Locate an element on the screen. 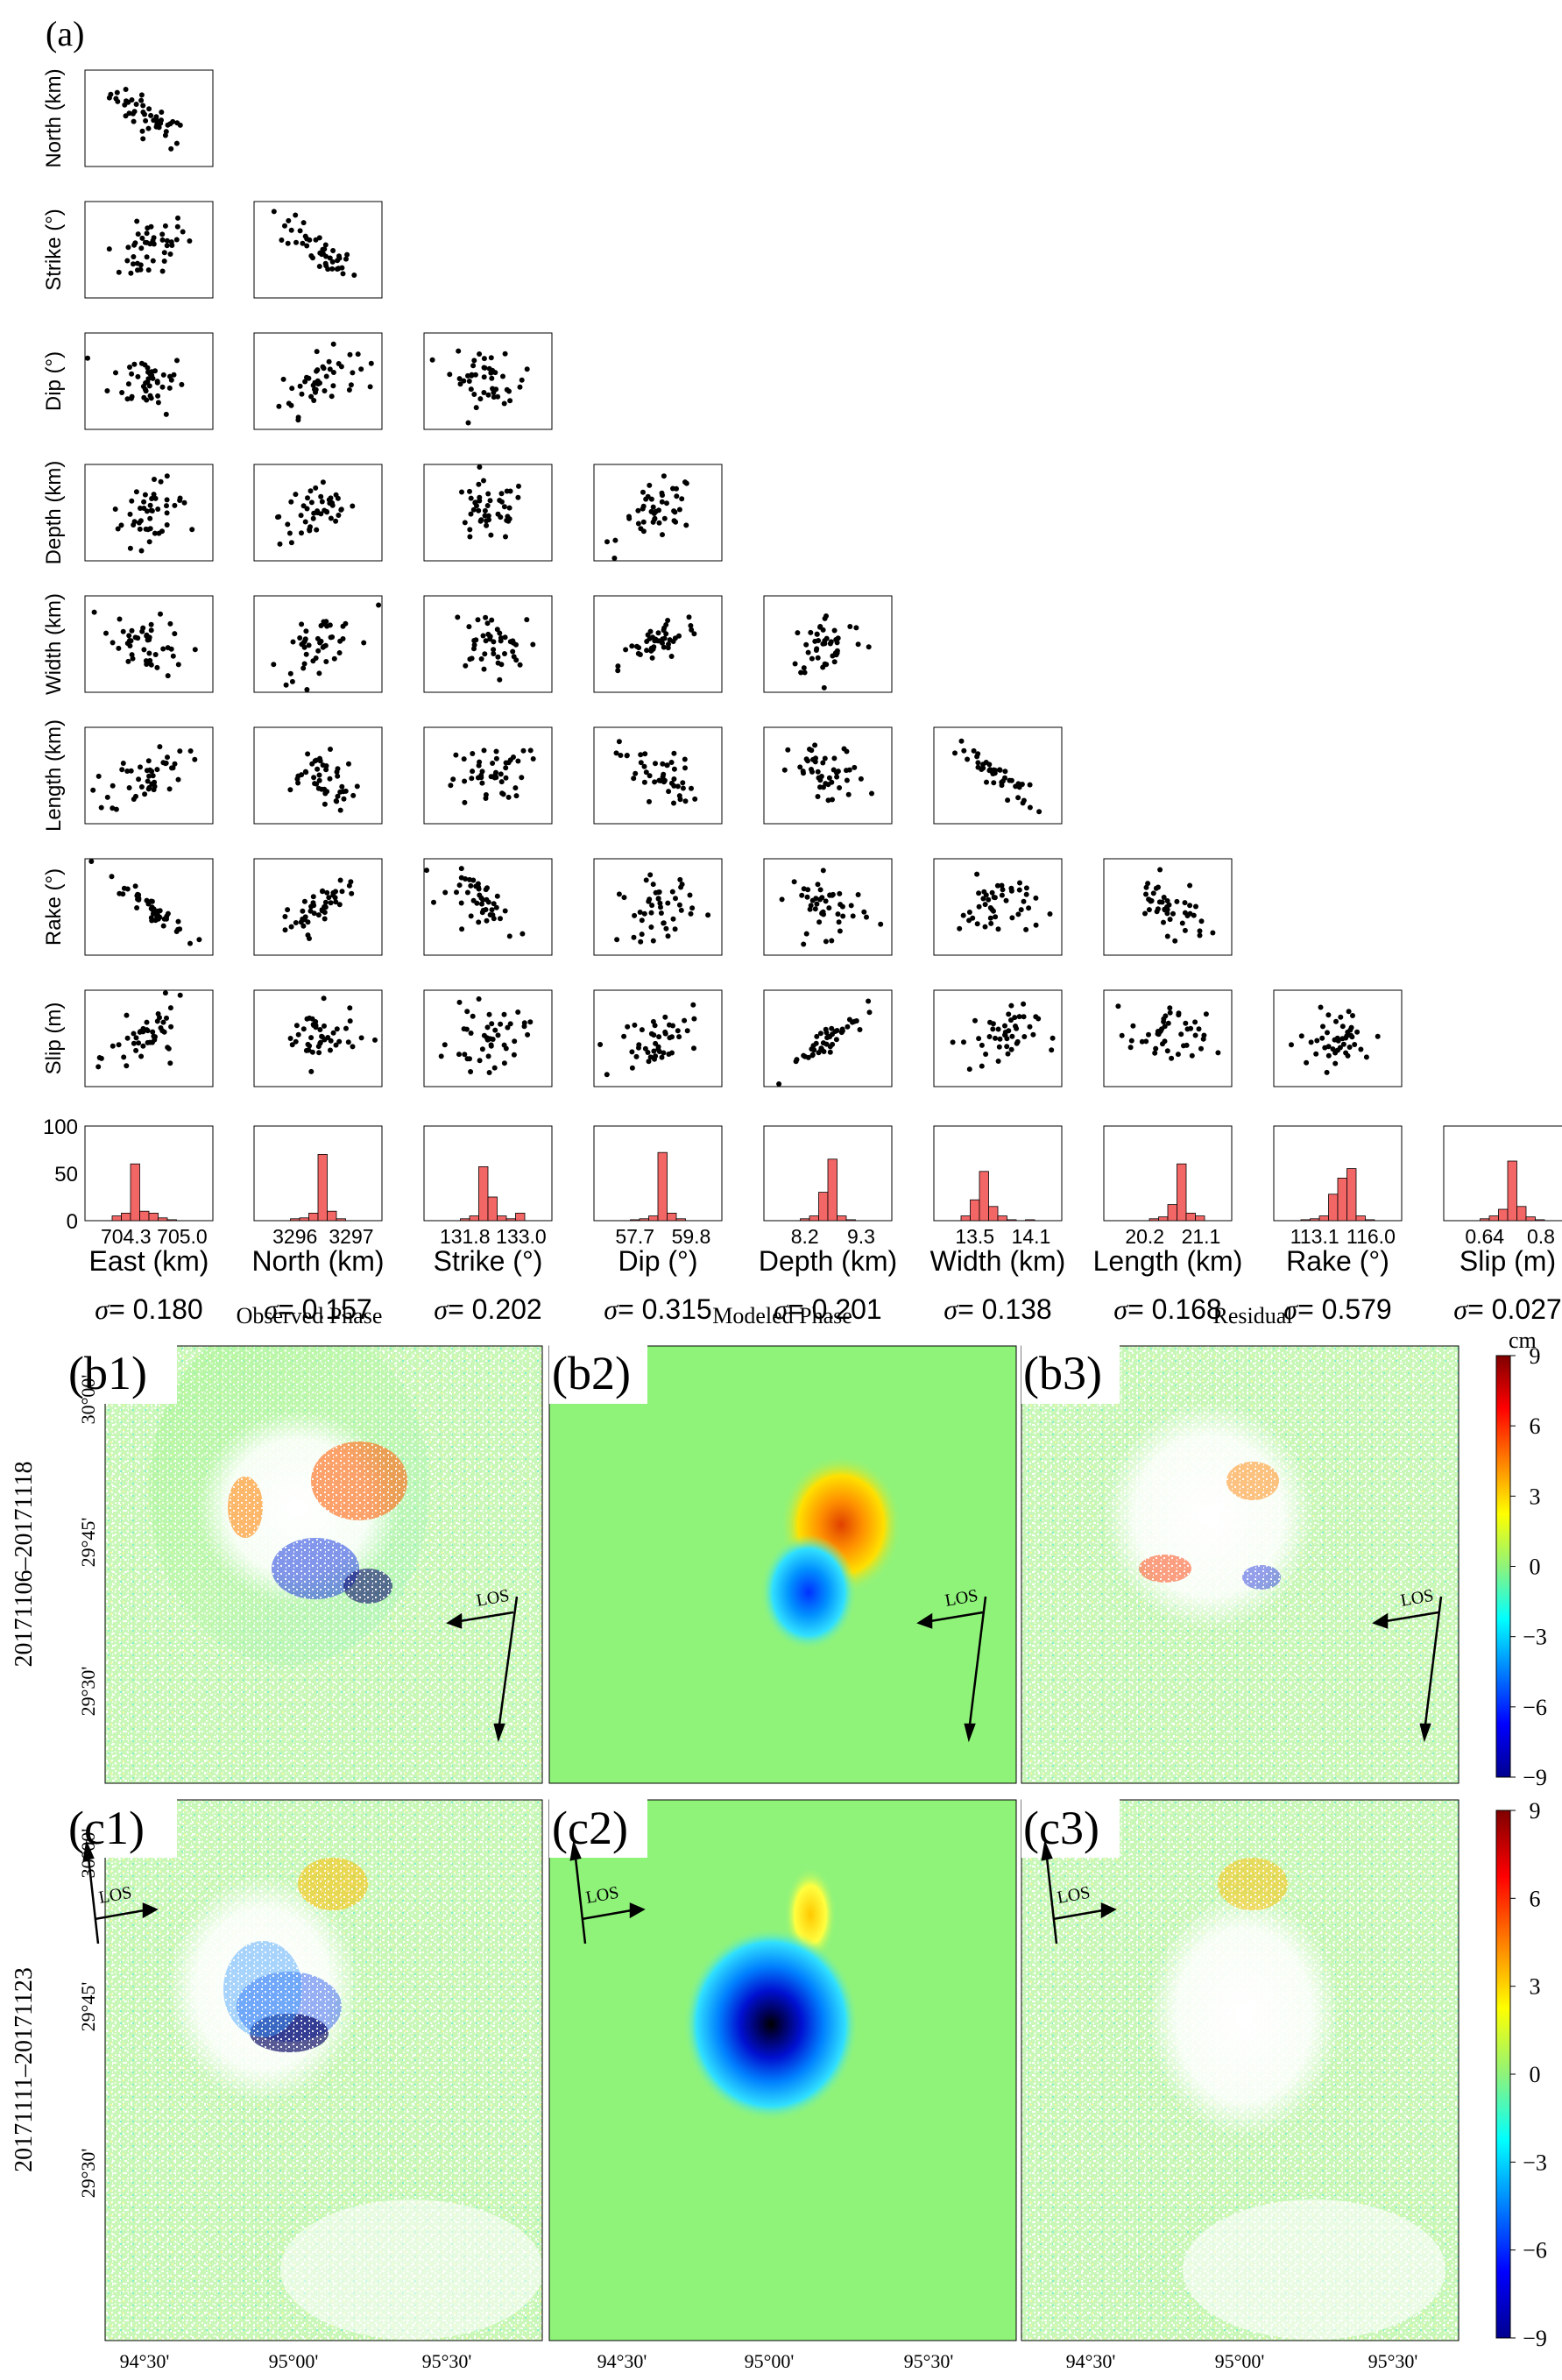 This screenshot has height=2380, width=1562. variable-label: Dip (°) is located at coordinates (657, 1261).